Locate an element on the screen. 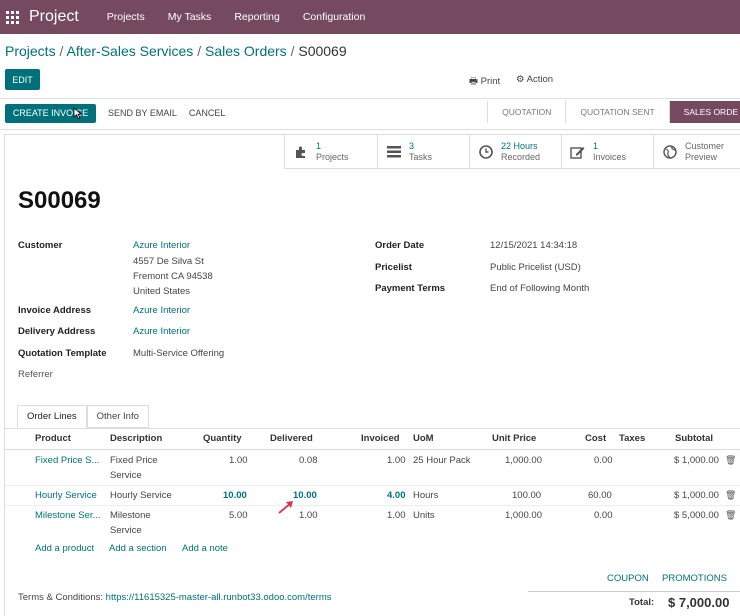  stage-quotation: QUOTATION is located at coordinates (526, 112).